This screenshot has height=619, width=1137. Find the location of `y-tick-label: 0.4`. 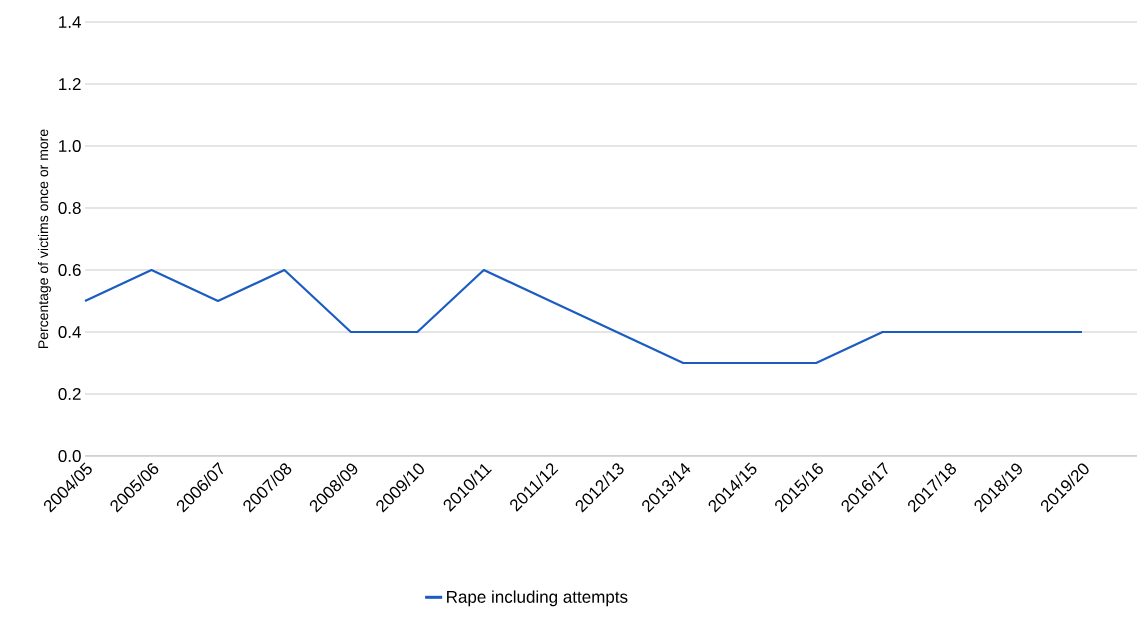

y-tick-label: 0.4 is located at coordinates (69, 332).